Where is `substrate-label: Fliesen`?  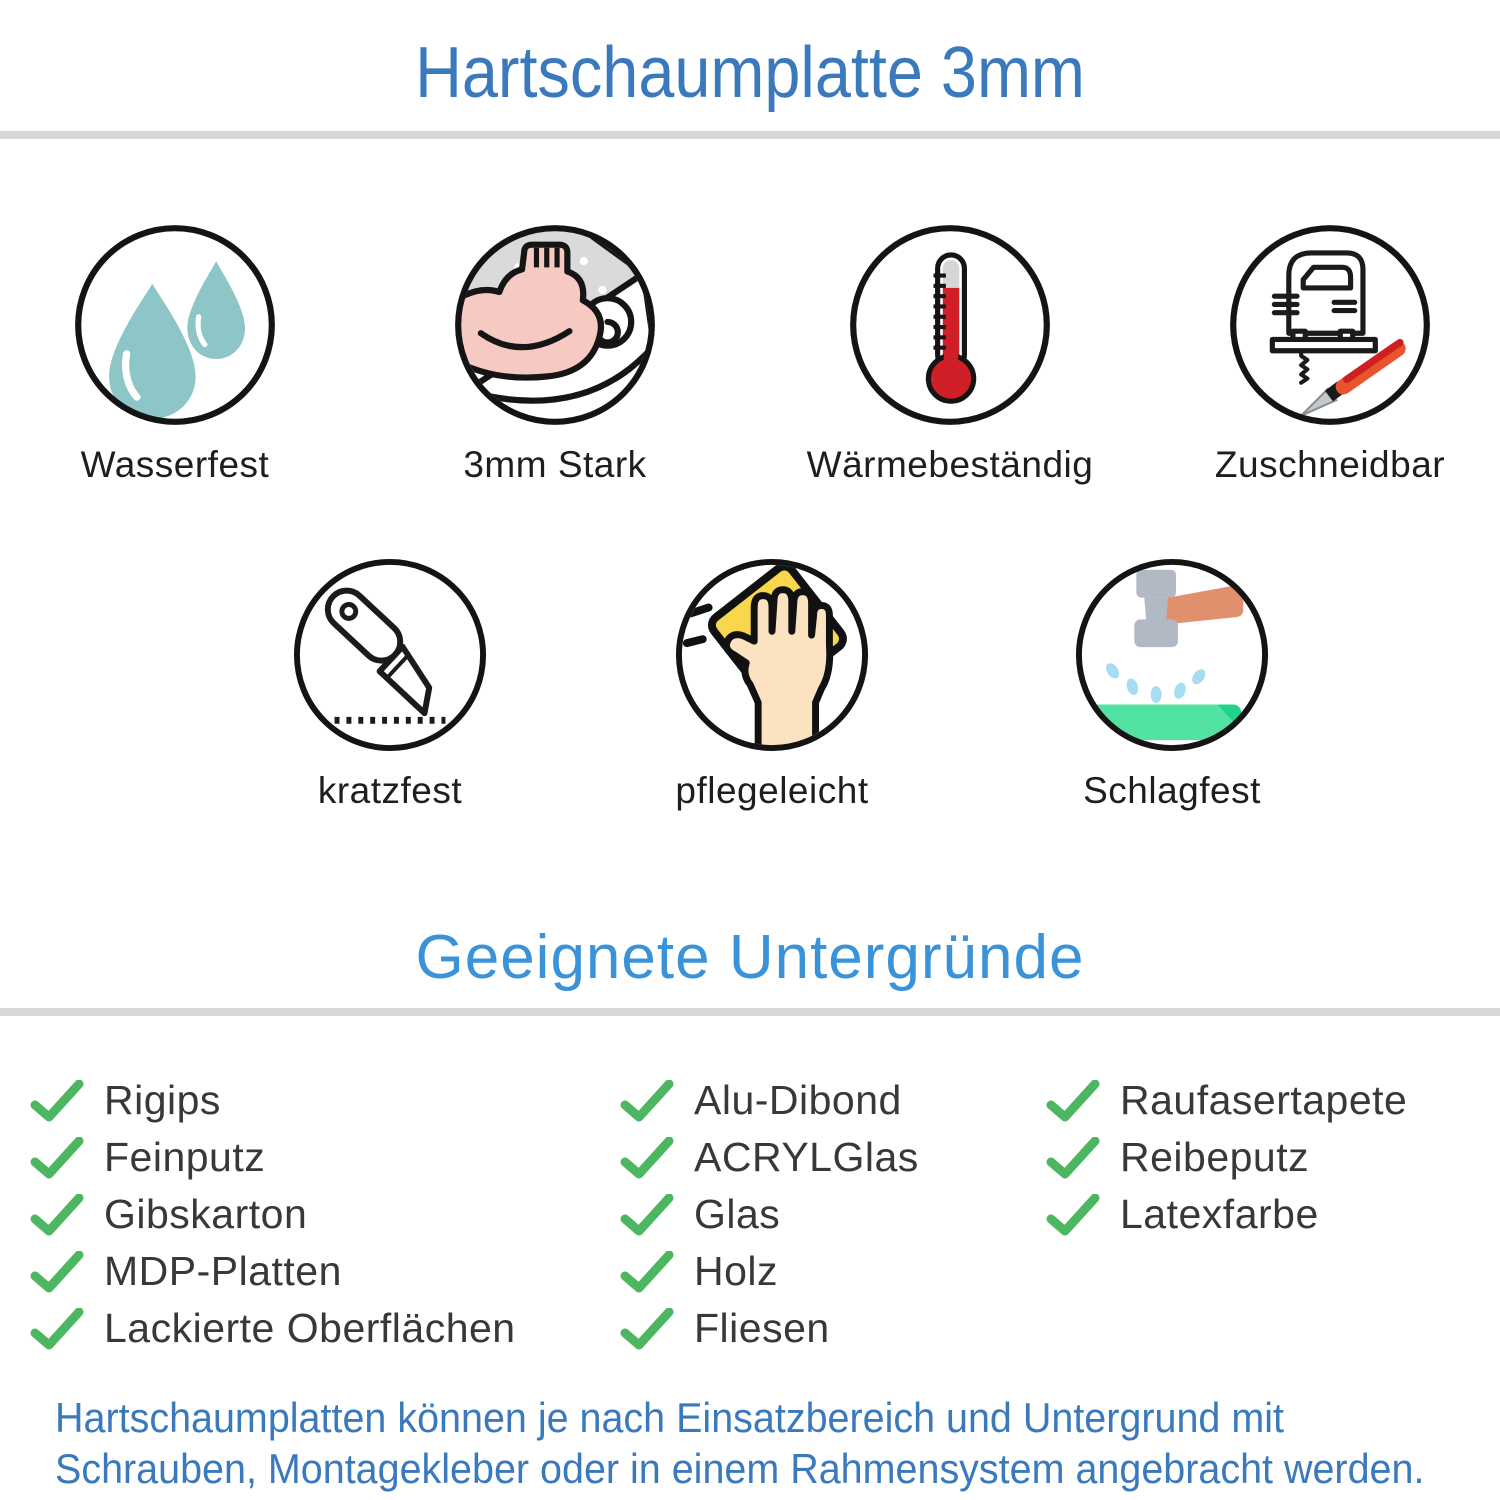
substrate-label: Fliesen is located at coordinates (762, 1328).